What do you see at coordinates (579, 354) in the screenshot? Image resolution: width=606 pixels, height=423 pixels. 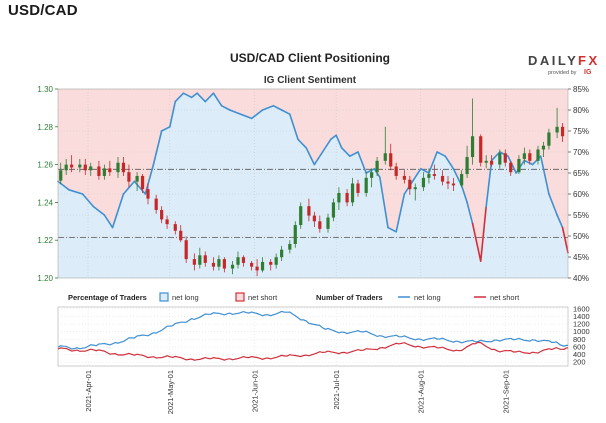 I see `traders-tick-label: 400` at bounding box center [579, 354].